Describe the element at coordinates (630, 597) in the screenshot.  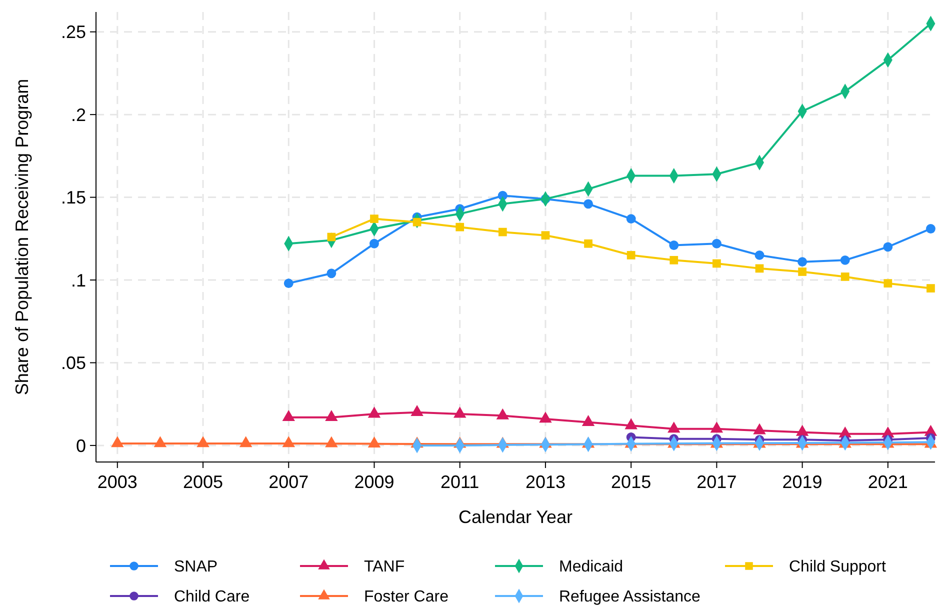
I see `legend-label: Refugee Assistance` at that location.